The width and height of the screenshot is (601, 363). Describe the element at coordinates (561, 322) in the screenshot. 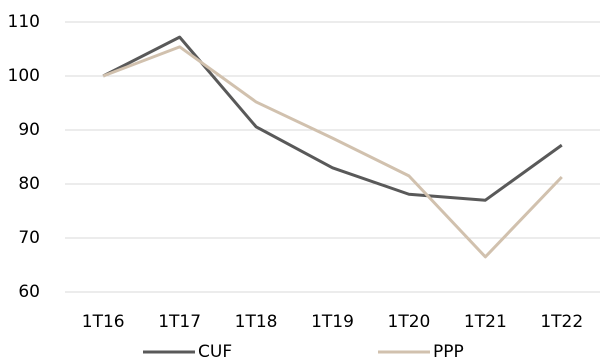

I see `x-tick-label: 1T22` at that location.